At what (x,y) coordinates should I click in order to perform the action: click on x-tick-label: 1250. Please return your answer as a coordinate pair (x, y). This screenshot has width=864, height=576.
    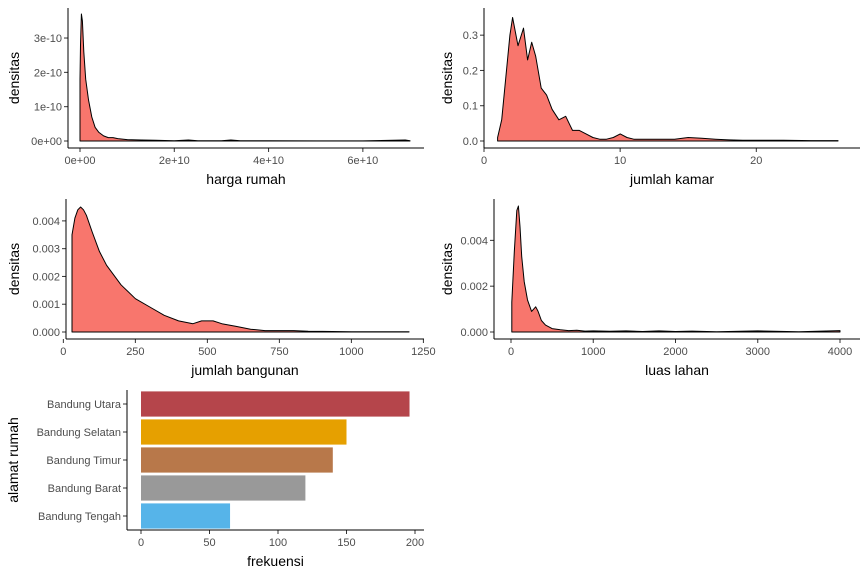
    Looking at the image, I should click on (423, 352).